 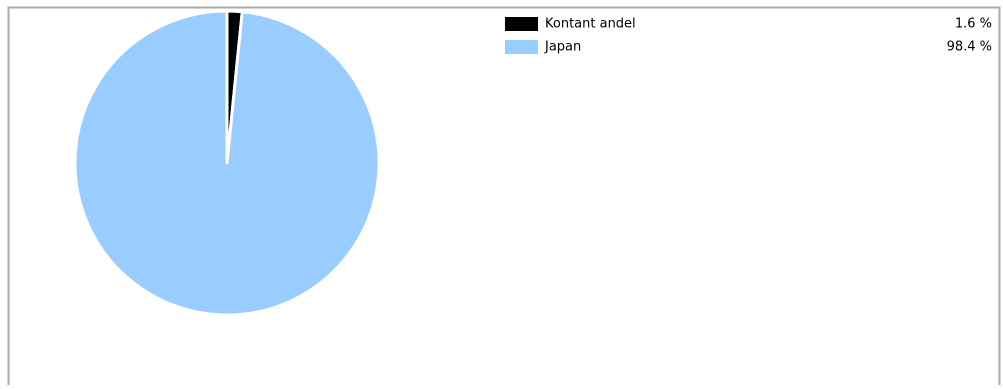 What do you see at coordinates (969, 47) in the screenshot?
I see `legend-value: 98.4 %` at bounding box center [969, 47].